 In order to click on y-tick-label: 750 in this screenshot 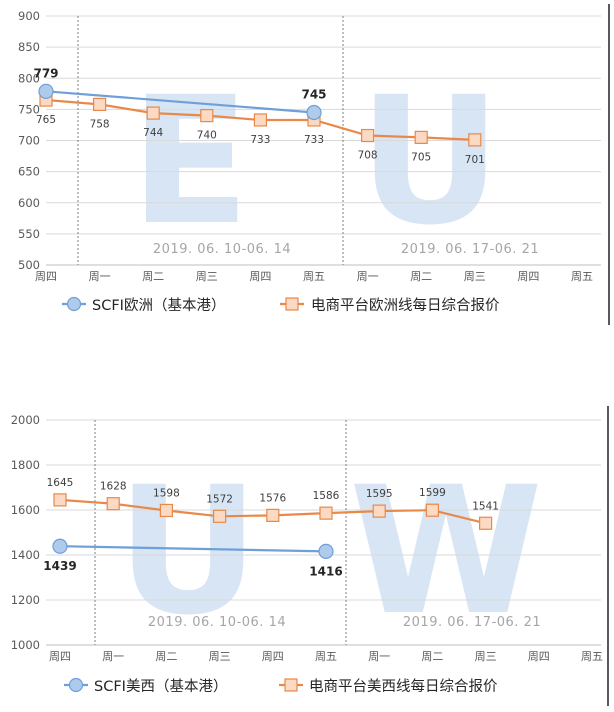, I will do `click(29, 109)`.